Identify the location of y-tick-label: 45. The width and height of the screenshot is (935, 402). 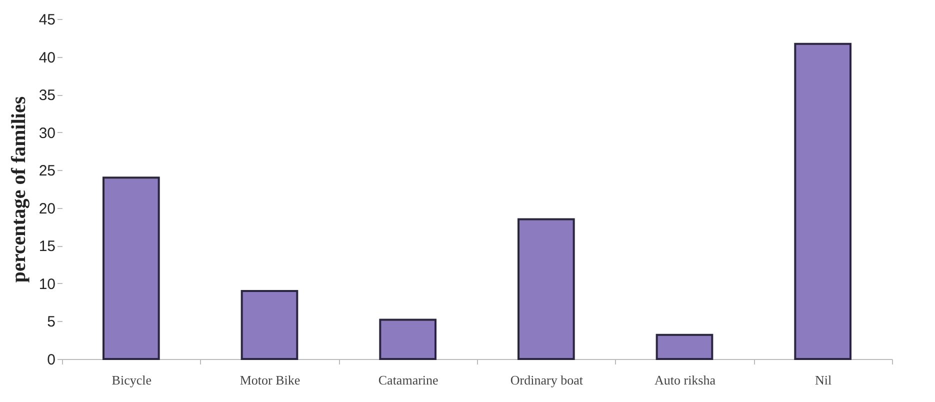
(47, 20).